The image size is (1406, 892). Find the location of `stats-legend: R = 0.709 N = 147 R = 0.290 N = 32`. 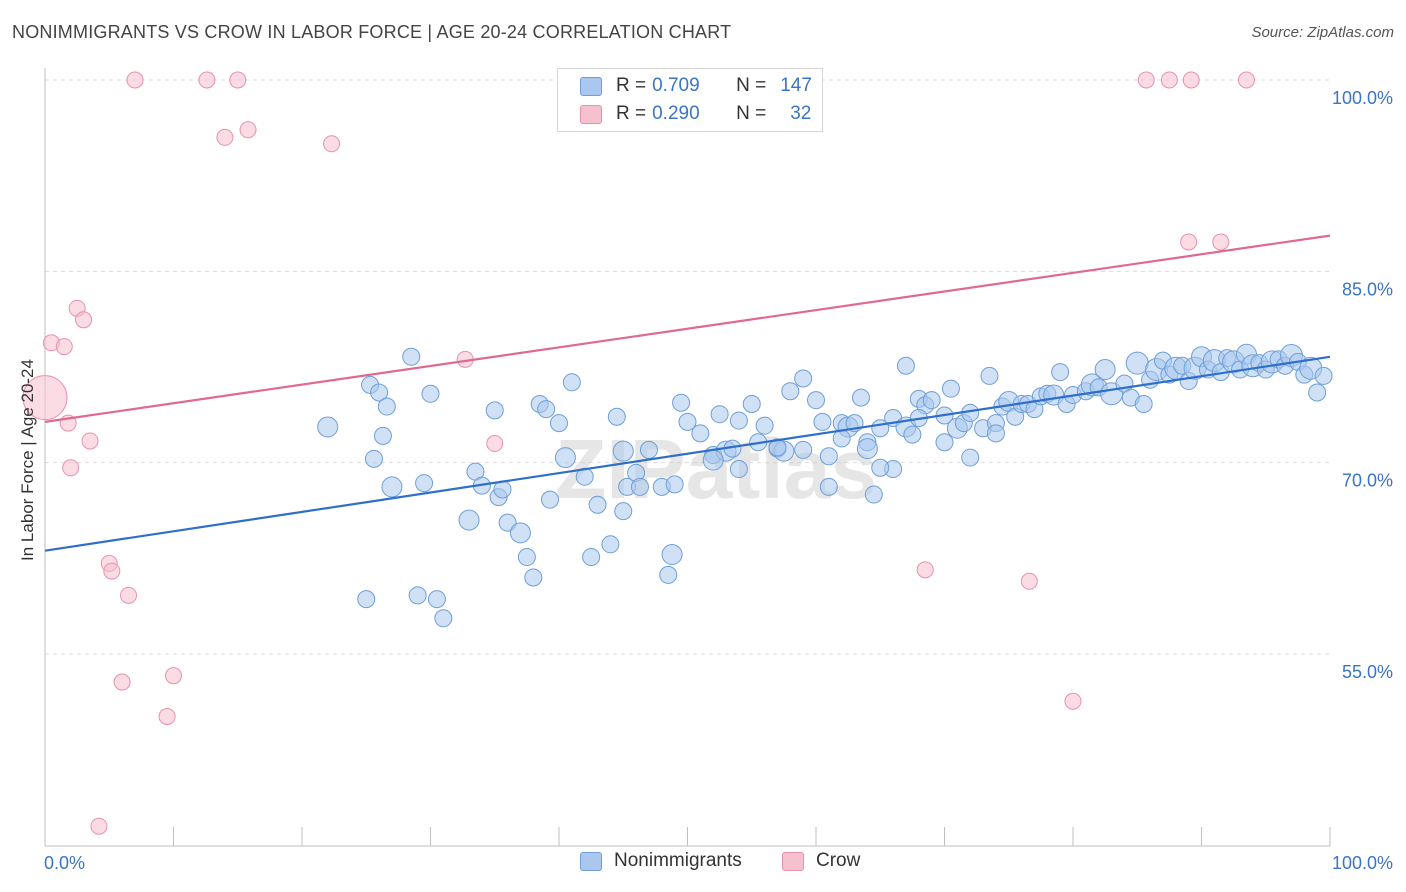

stats-legend: R = 0.709 N = 147 R = 0.290 N = 32 is located at coordinates (690, 100).